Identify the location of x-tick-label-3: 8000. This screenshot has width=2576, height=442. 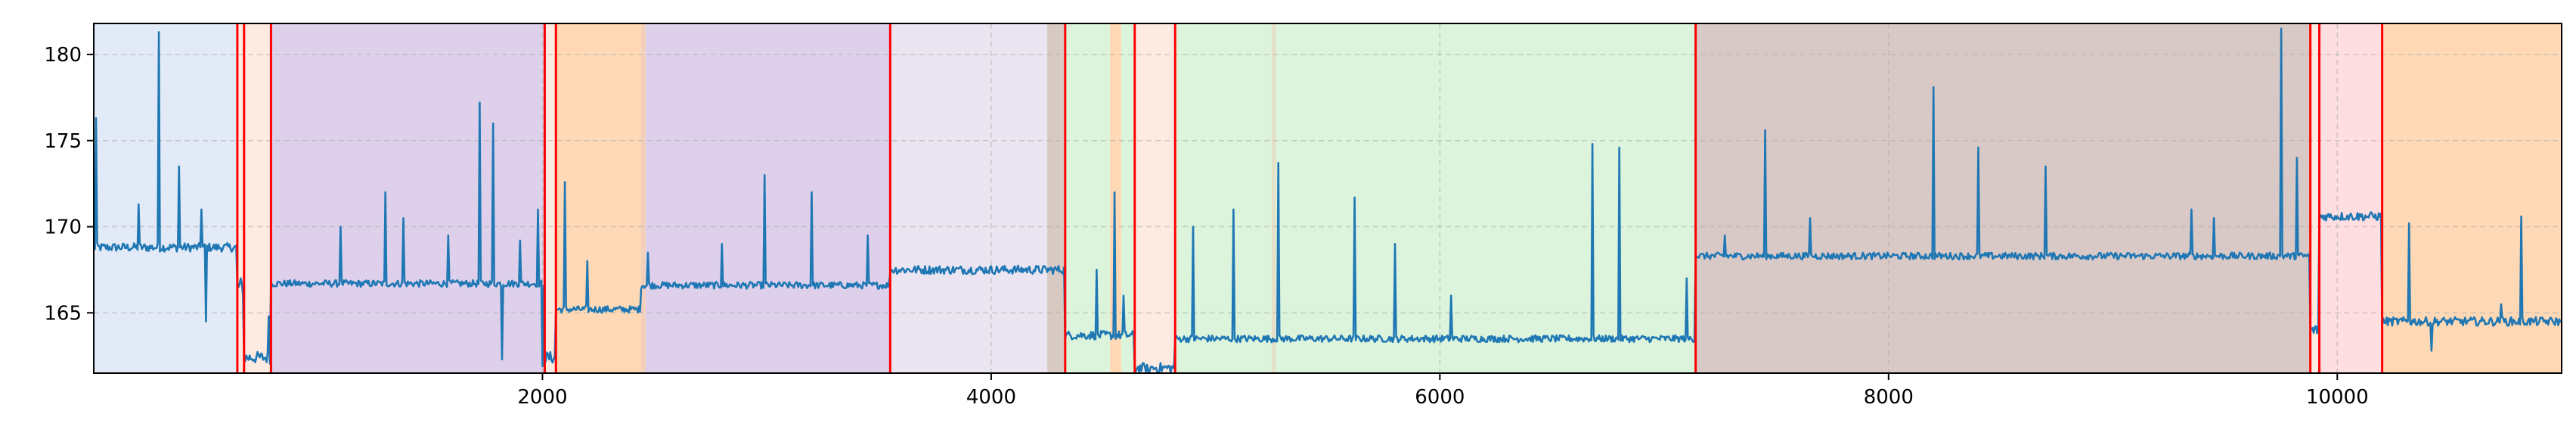
(1889, 397).